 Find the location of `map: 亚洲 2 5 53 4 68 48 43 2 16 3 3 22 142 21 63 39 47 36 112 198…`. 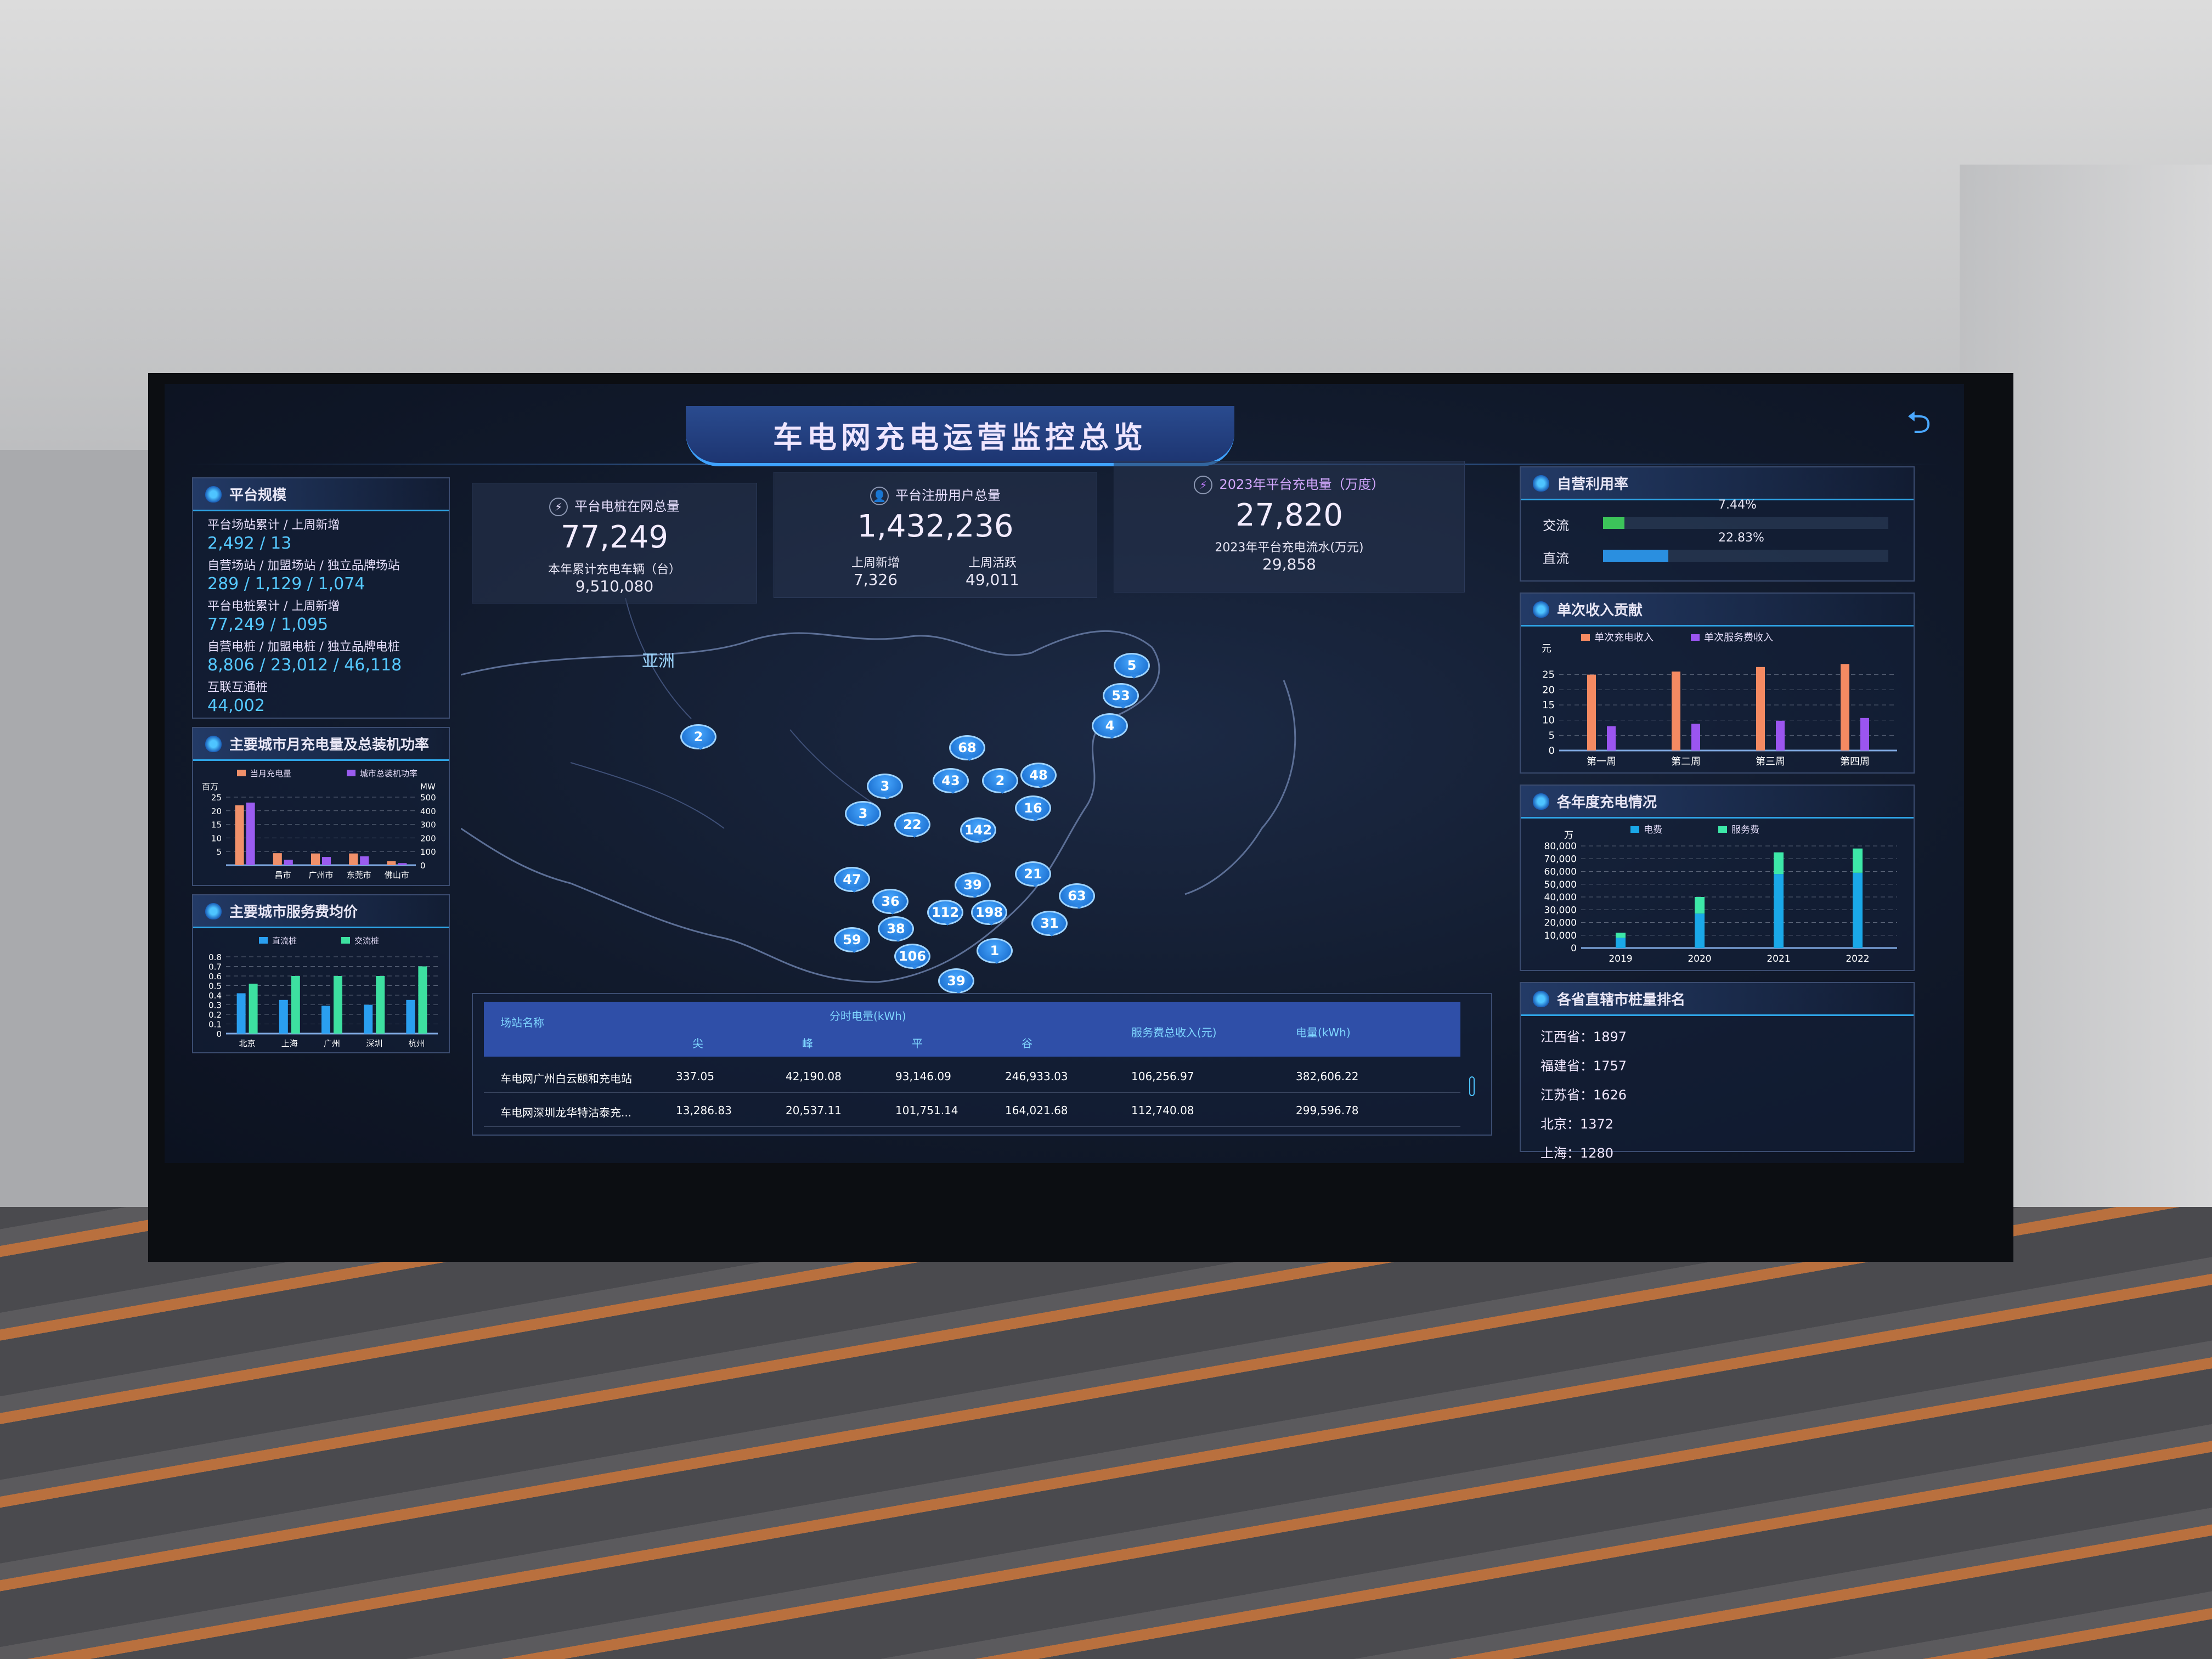

map: 亚洲 2 5 53 4 68 48 43 2 16 3 3 22 142 21 63 39 47 36 112 198… is located at coordinates (976, 795).